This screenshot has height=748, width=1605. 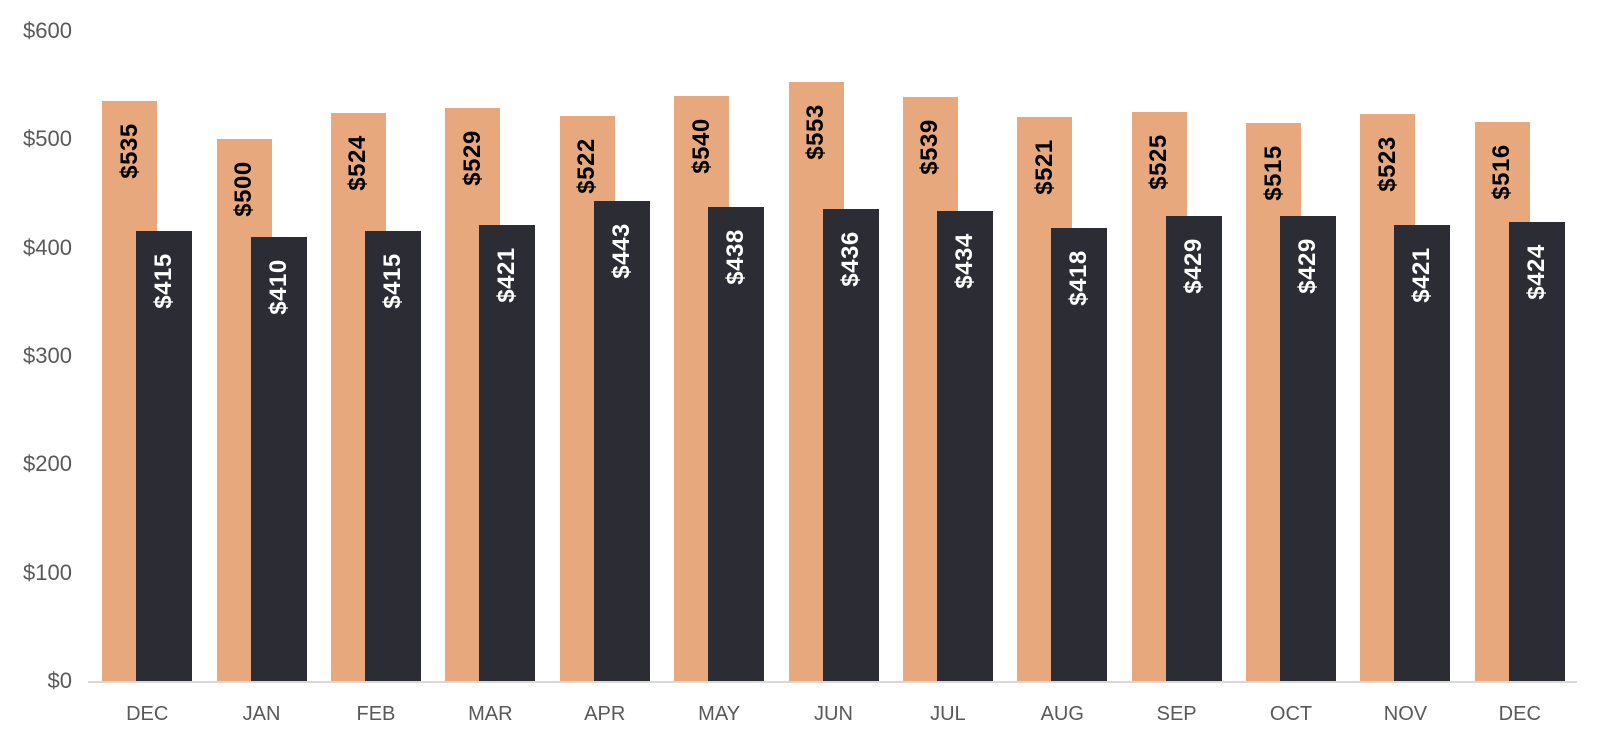 What do you see at coordinates (47, 247) in the screenshot?
I see `y-tick-label: $400` at bounding box center [47, 247].